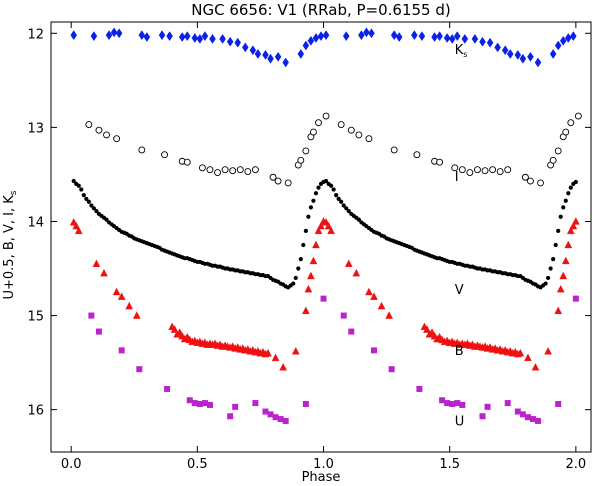 The width and height of the screenshot is (600, 486). Describe the element at coordinates (459, 351) in the screenshot. I see `label-b: B` at that location.